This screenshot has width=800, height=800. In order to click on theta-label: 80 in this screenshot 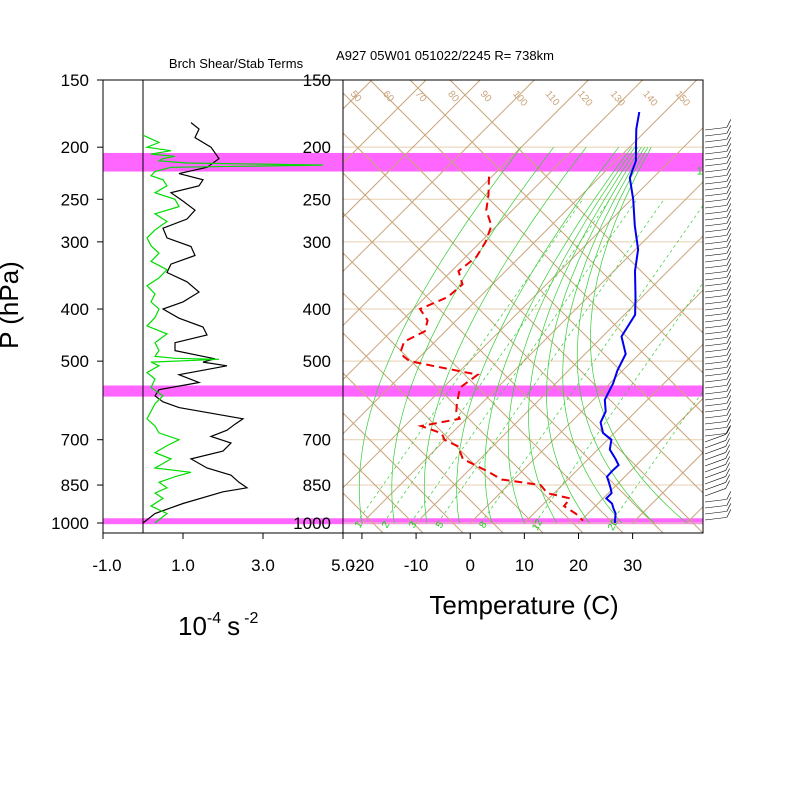, I will do `click(453, 97)`.